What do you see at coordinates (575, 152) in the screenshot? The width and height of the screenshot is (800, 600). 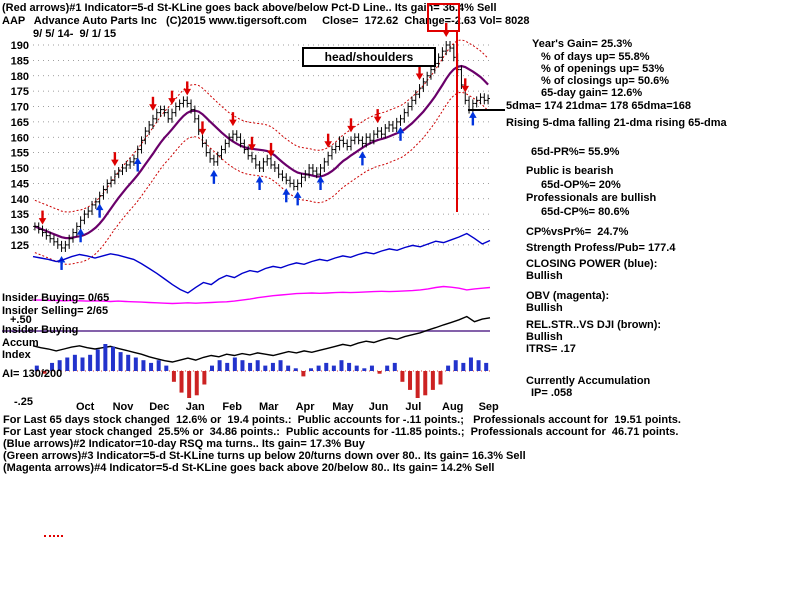 I see `pr-pct-label: 65d-PR%= 55.9%` at bounding box center [575, 152].